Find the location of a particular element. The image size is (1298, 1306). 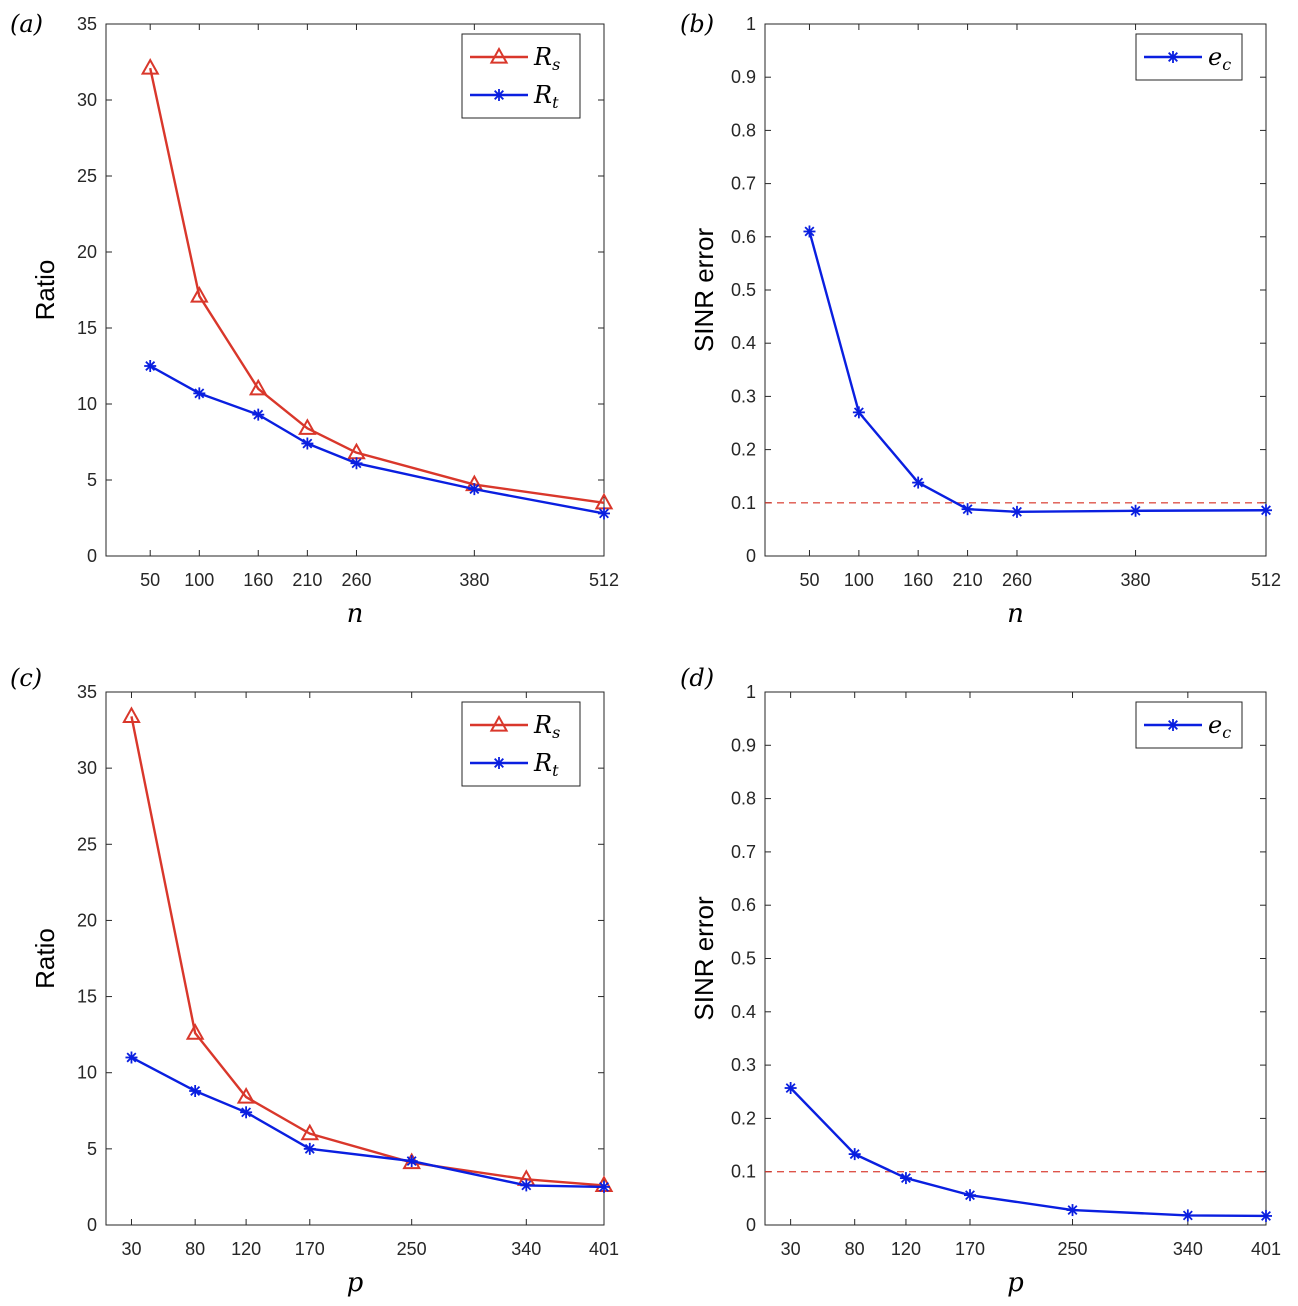

x-tick-label: 250 is located at coordinates (412, 1249).